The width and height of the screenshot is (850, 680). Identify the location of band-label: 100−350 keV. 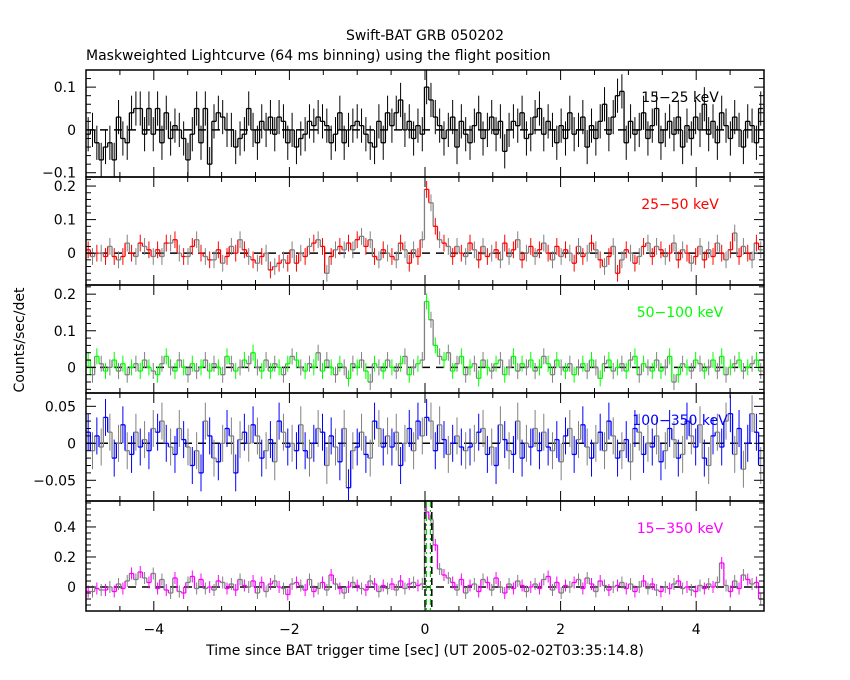
(680, 421).